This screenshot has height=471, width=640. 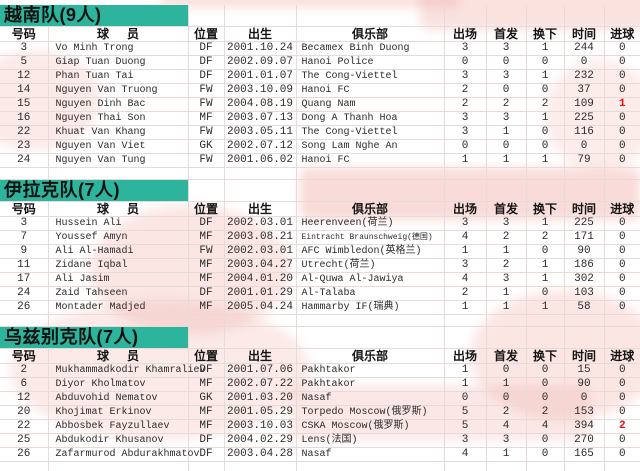 I want to click on cell-apps: 5, so click(x=465, y=427).